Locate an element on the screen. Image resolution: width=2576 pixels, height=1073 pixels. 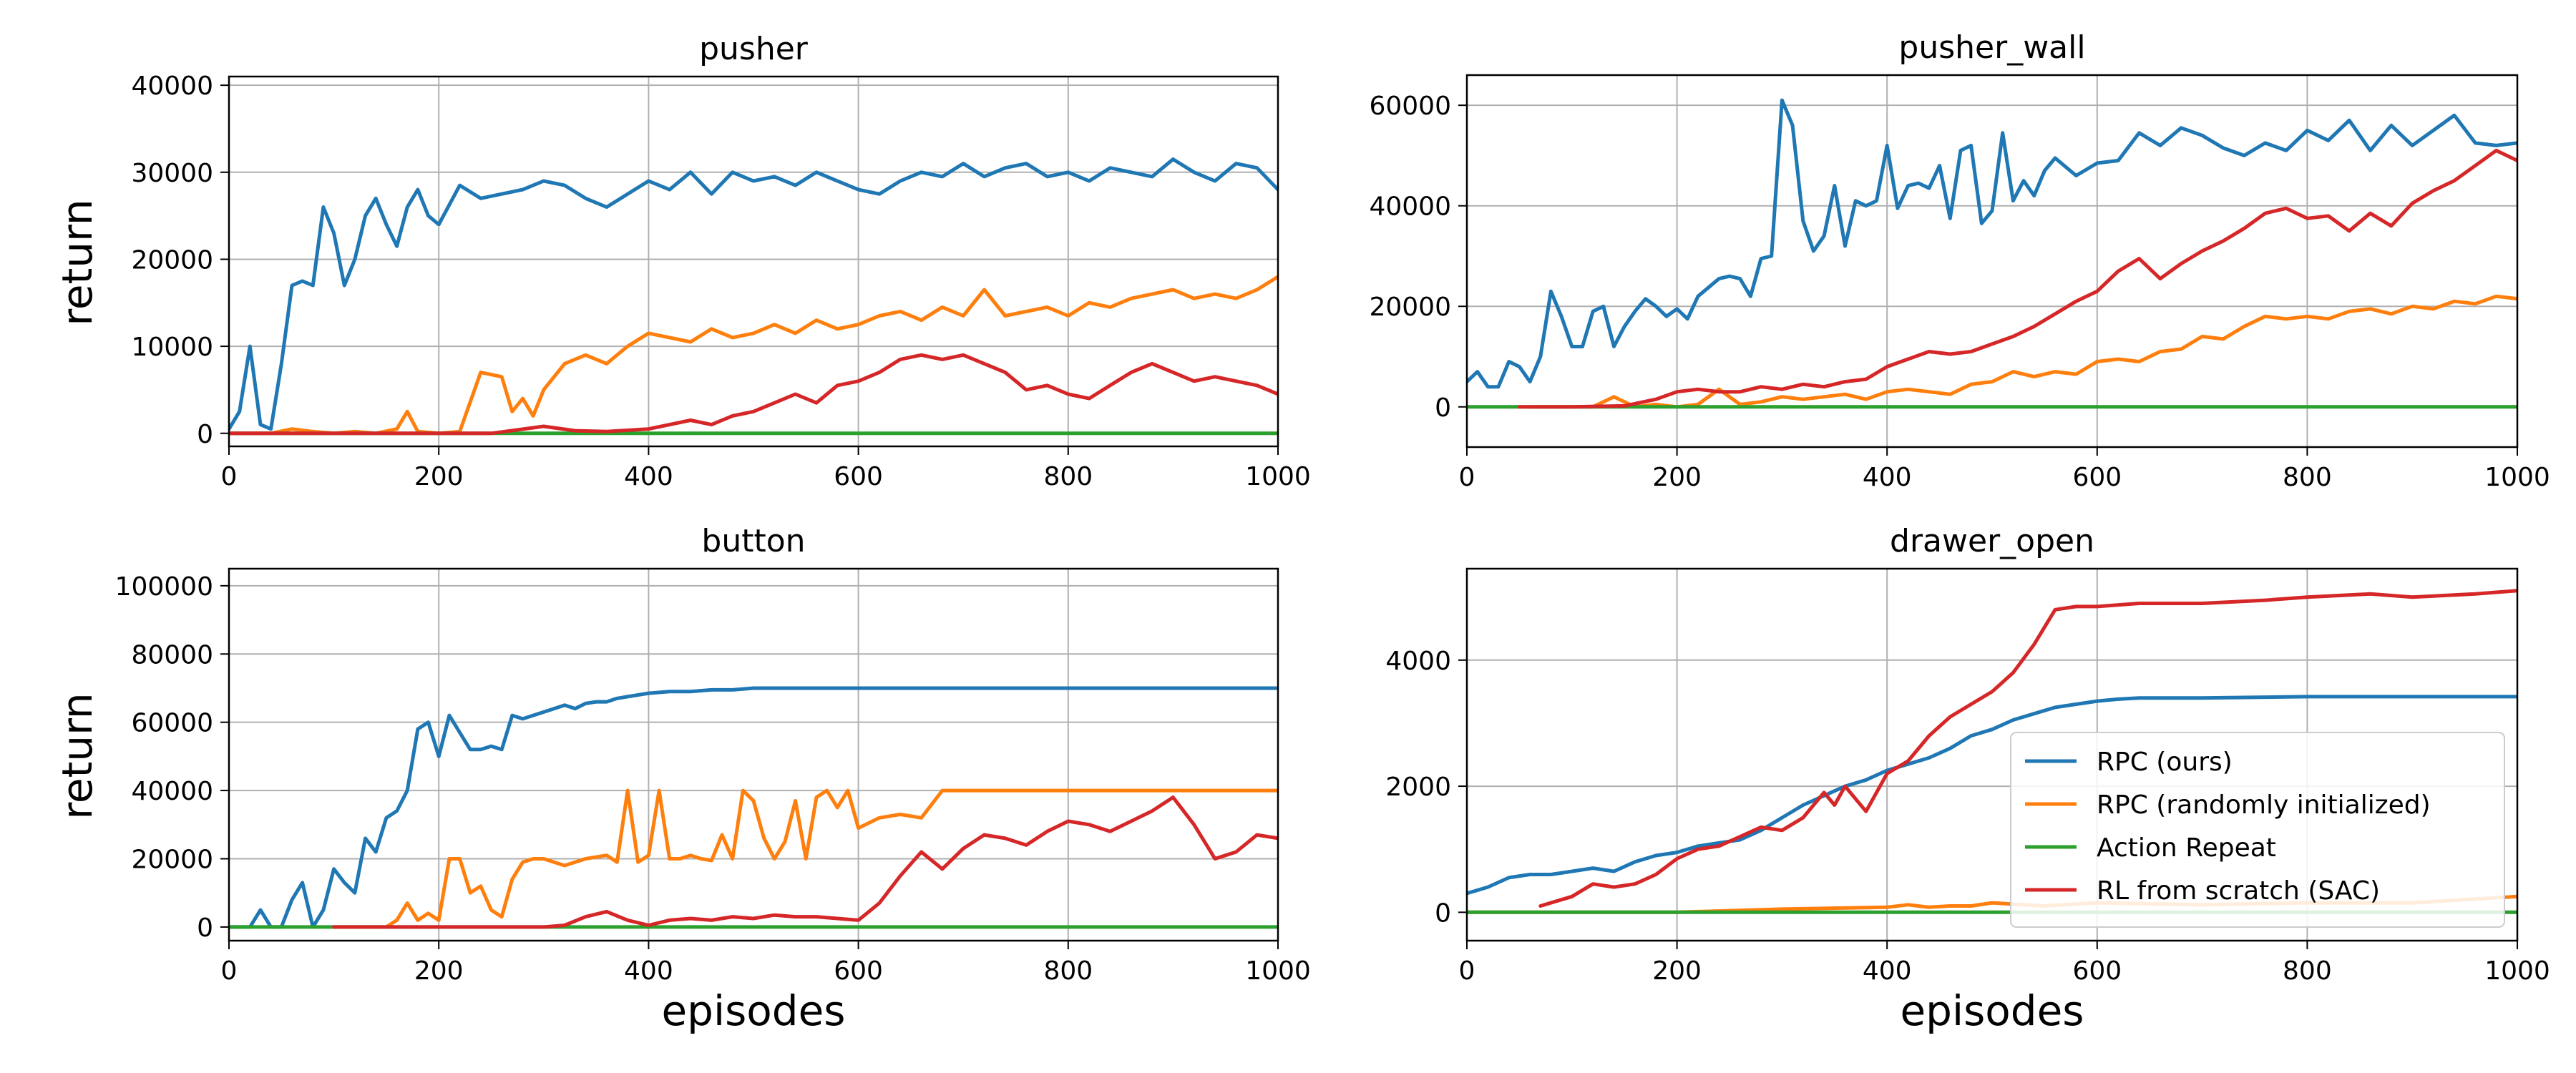
chart-title-button: button is located at coordinates (753, 541).